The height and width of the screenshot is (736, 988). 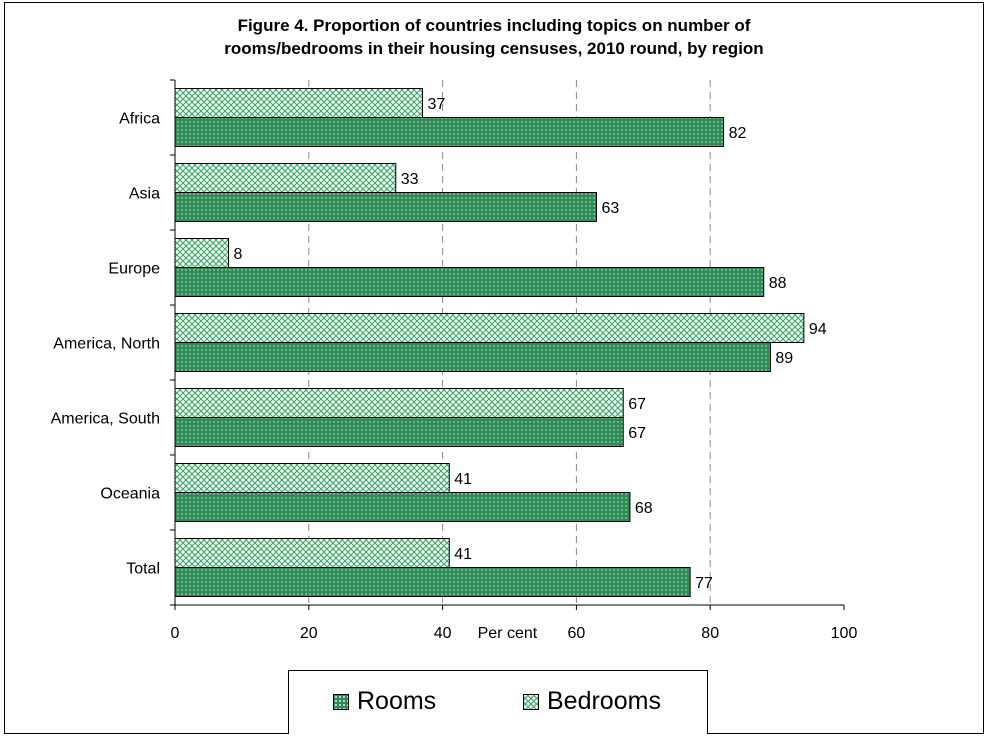 I want to click on data-label: 37, so click(x=437, y=104).